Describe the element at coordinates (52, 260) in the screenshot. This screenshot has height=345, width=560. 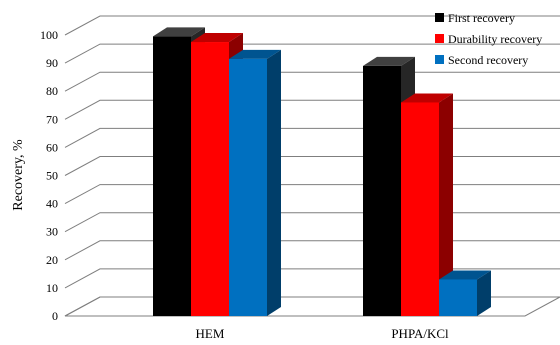
I see `y-tick-label: 20` at that location.